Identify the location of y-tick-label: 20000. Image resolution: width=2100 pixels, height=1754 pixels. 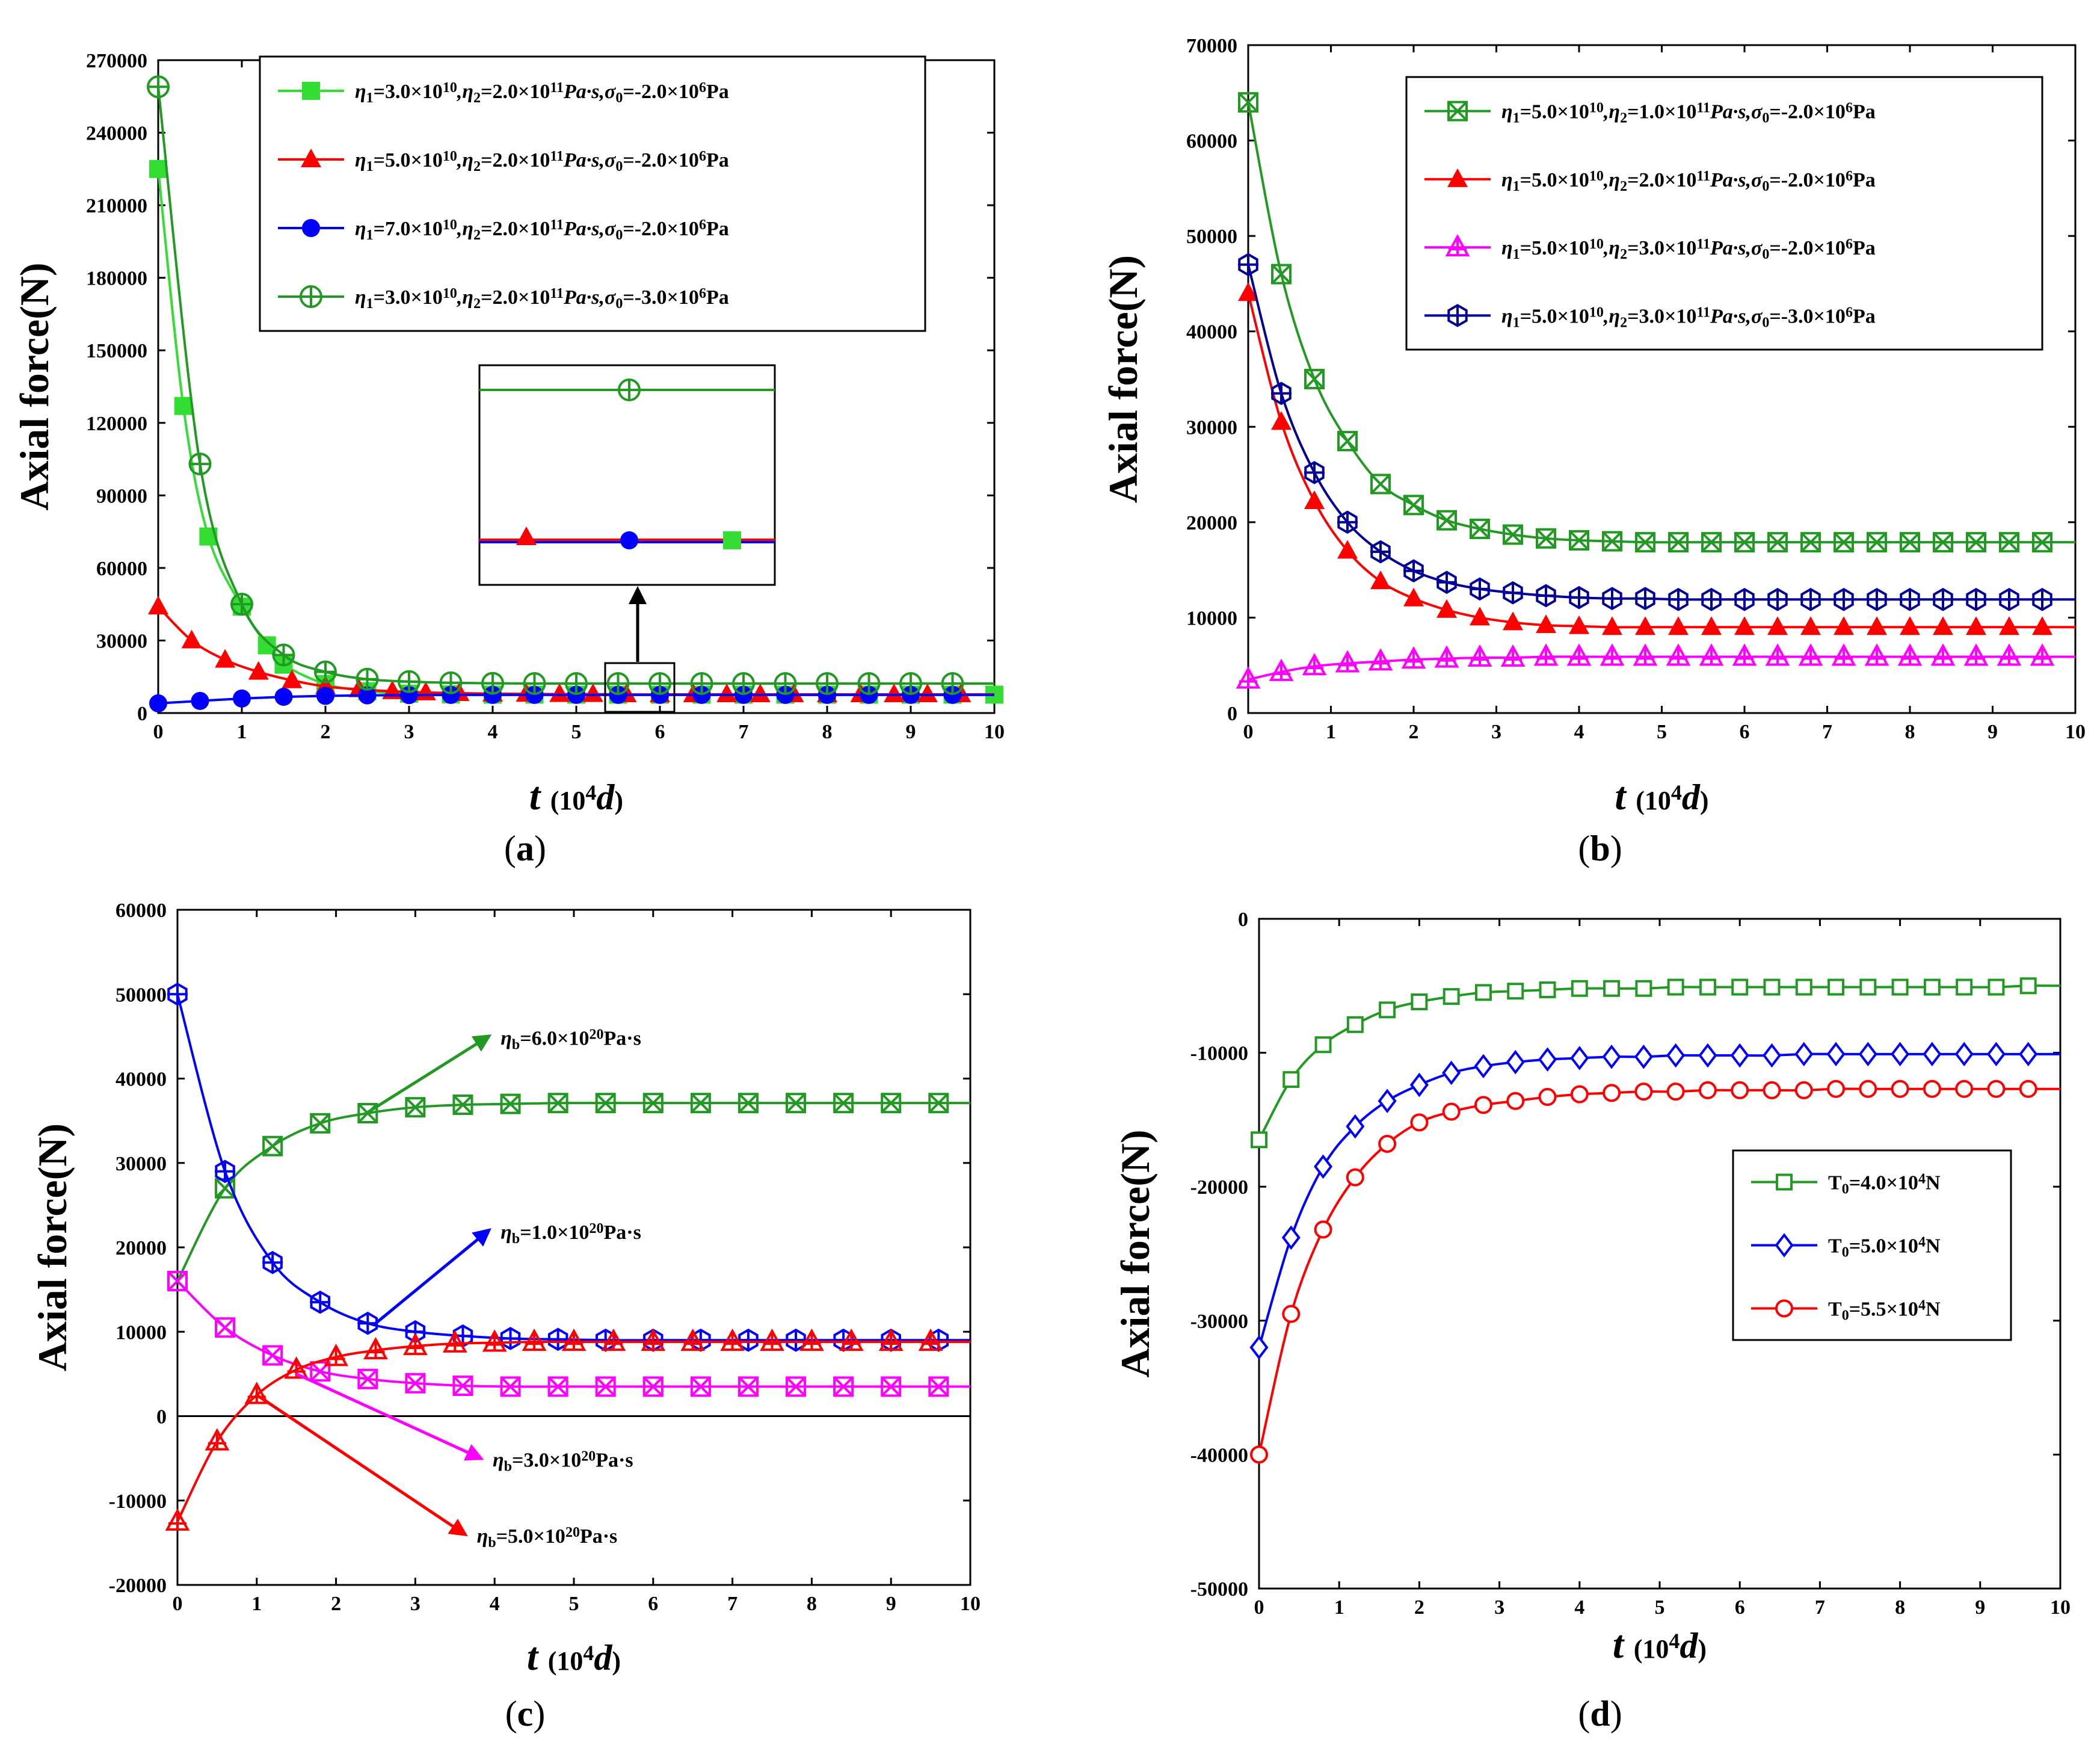
(141, 1248).